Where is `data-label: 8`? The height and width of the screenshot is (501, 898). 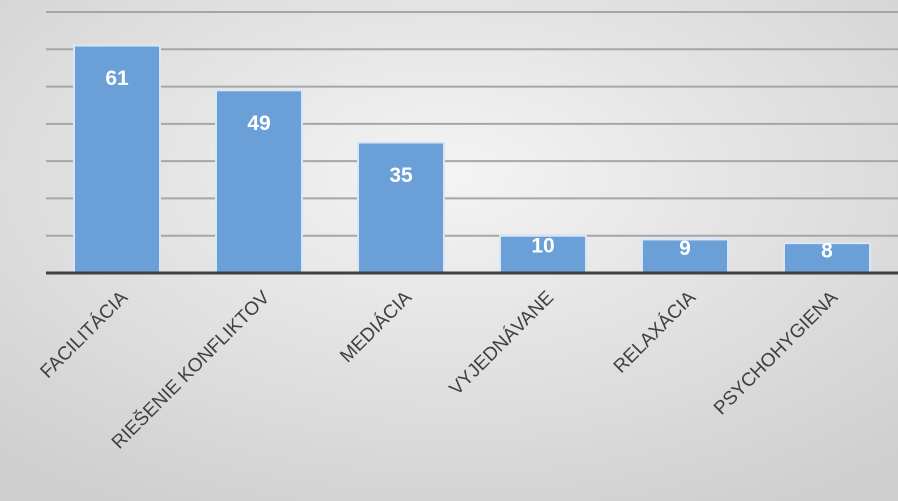 data-label: 8 is located at coordinates (827, 251).